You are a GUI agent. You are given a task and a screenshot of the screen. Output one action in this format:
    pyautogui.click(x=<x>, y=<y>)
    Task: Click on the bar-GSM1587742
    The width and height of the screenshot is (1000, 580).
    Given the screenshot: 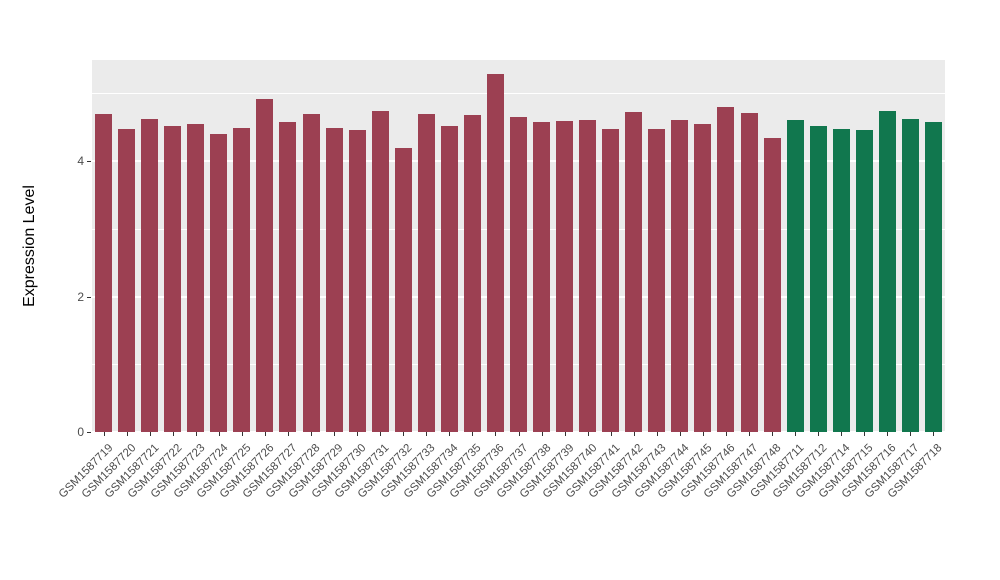 What is the action you would take?
    pyautogui.click(x=634, y=272)
    